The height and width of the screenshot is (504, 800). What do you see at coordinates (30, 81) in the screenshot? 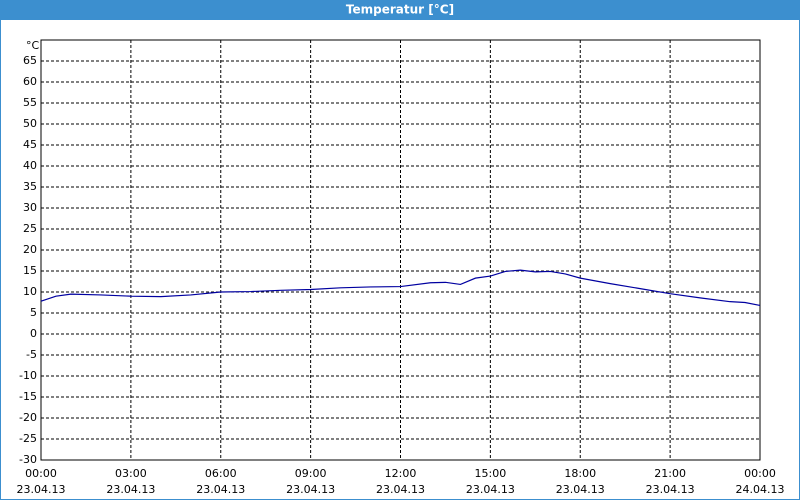
I see `y-tick-label: 60` at bounding box center [30, 81].